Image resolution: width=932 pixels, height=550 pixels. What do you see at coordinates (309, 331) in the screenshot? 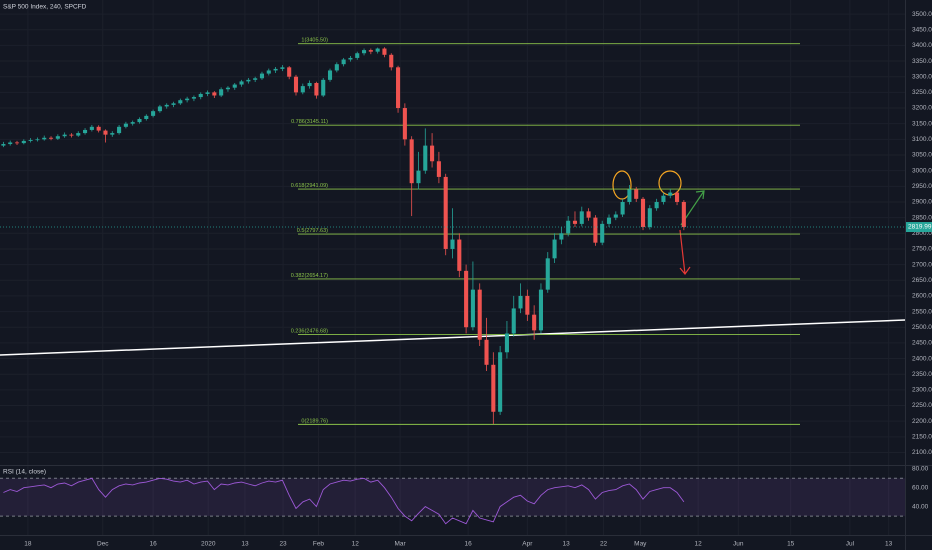
I see `fib-label: 0.236(2476.68)` at bounding box center [309, 331].